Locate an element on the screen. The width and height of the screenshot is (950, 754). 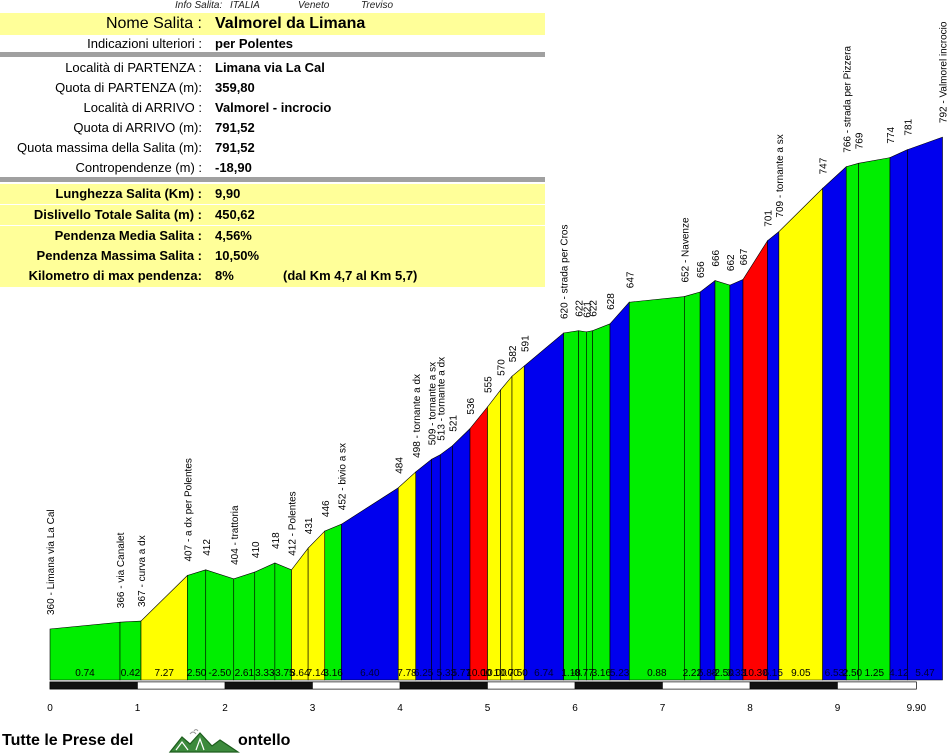
end-altitude-row: Quota di ARRIVO (m): 791,52 is located at coordinates (272, 128).